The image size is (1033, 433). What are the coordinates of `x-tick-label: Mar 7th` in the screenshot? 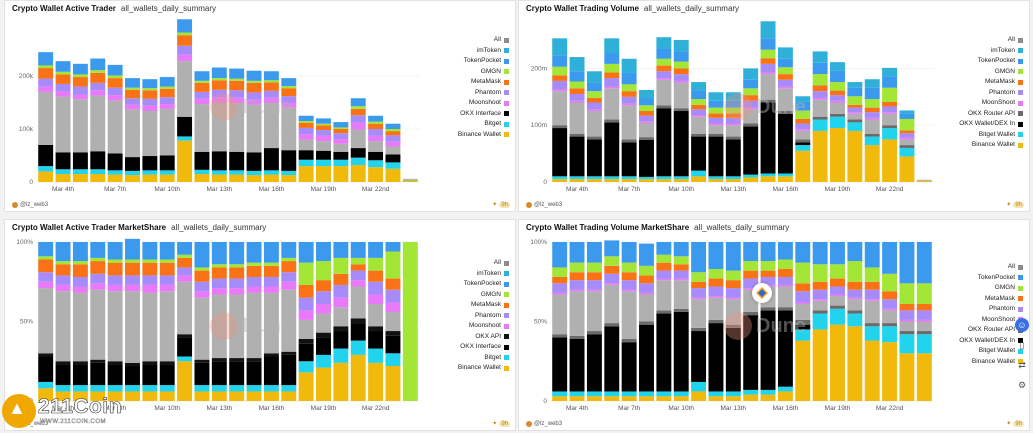 It's located at (629, 189).